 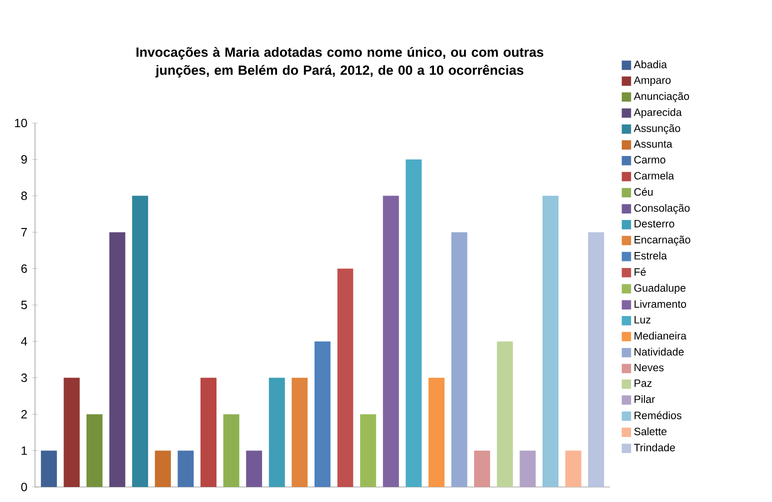 What do you see at coordinates (642, 320) in the screenshot?
I see `legend-label: Luz` at bounding box center [642, 320].